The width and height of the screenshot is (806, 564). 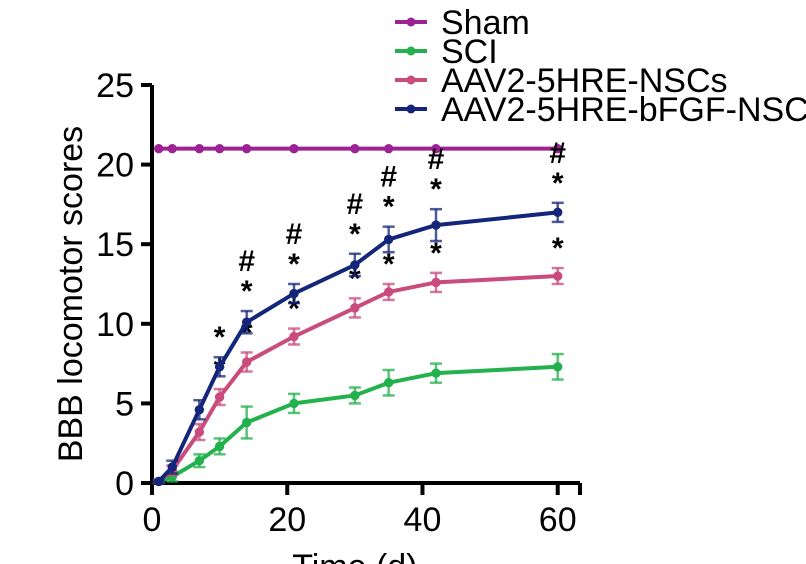 I want to click on y-tick-label: 10, so click(x=115, y=325).